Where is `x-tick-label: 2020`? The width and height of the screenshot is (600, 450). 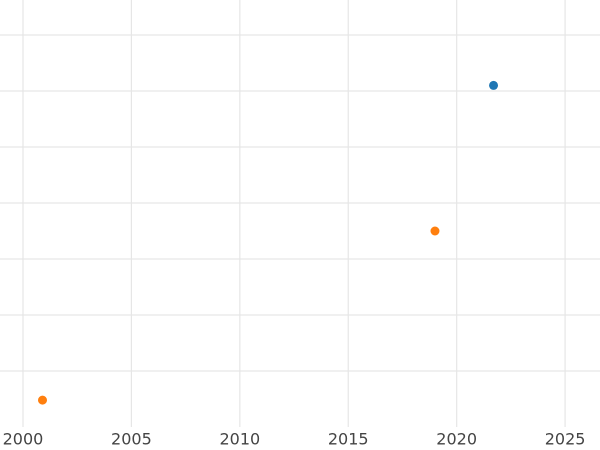
x-tick-label: 2020 is located at coordinates (456, 439).